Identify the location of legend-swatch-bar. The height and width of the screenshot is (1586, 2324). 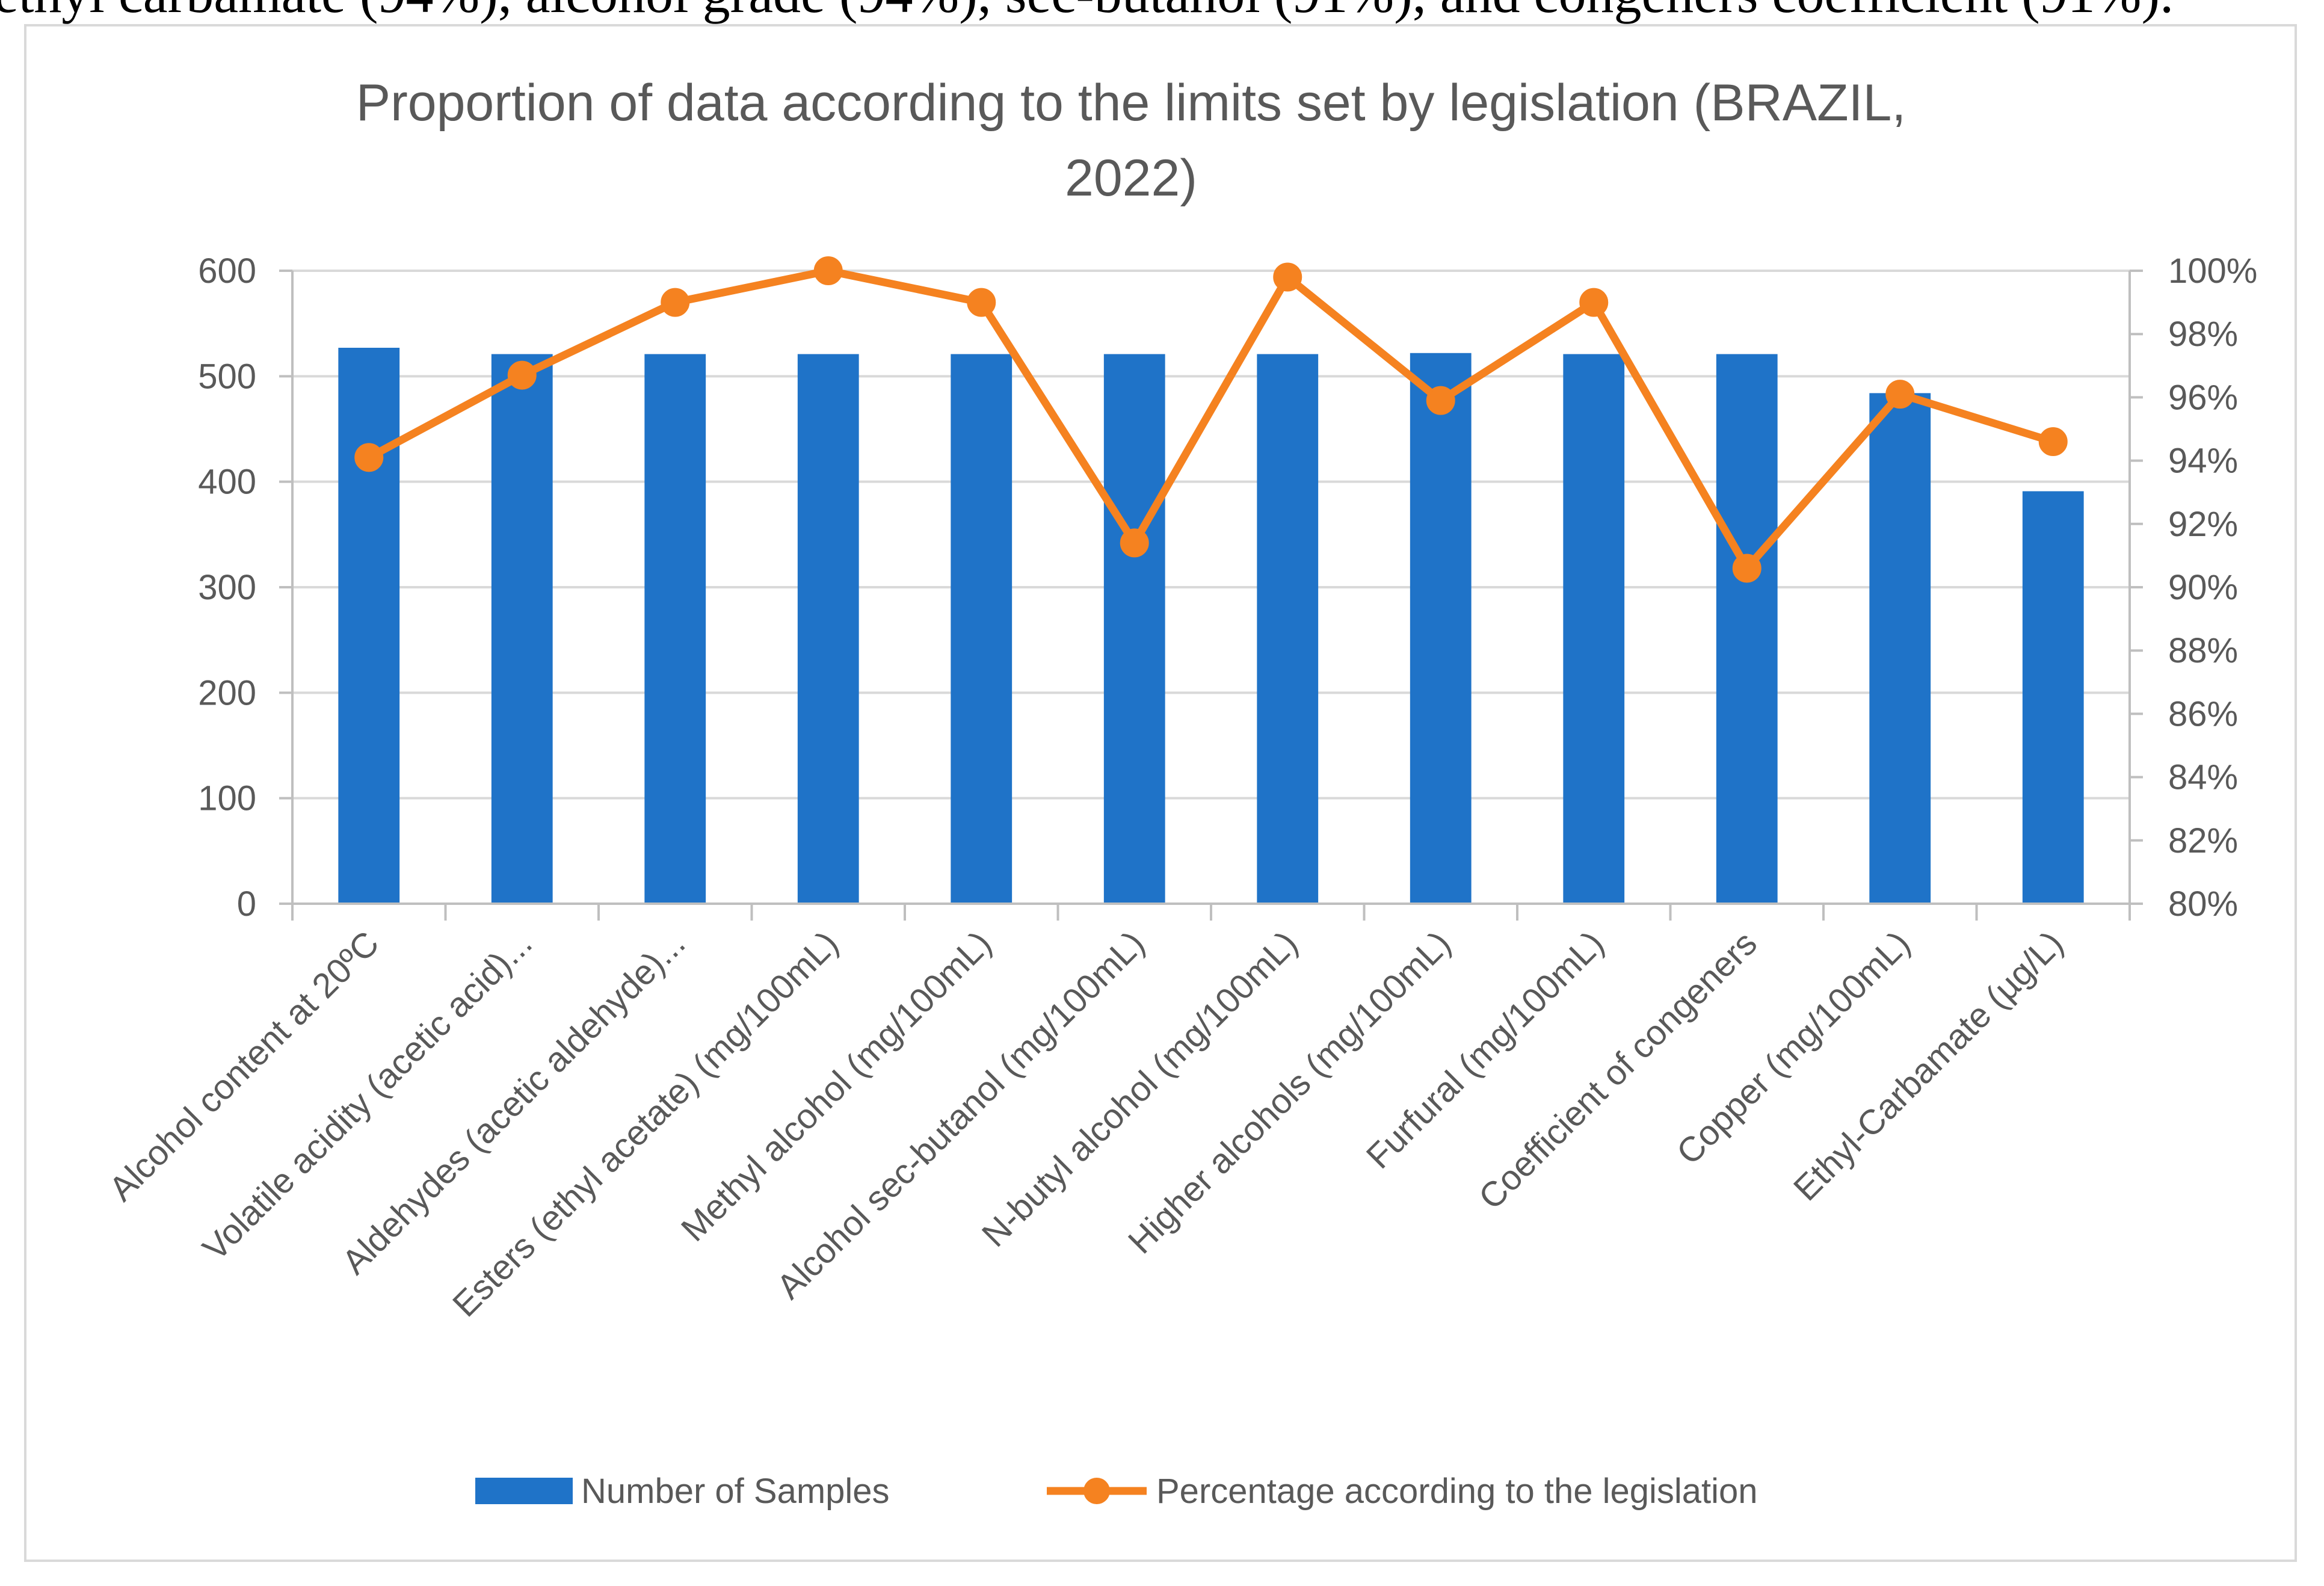
(524, 1491).